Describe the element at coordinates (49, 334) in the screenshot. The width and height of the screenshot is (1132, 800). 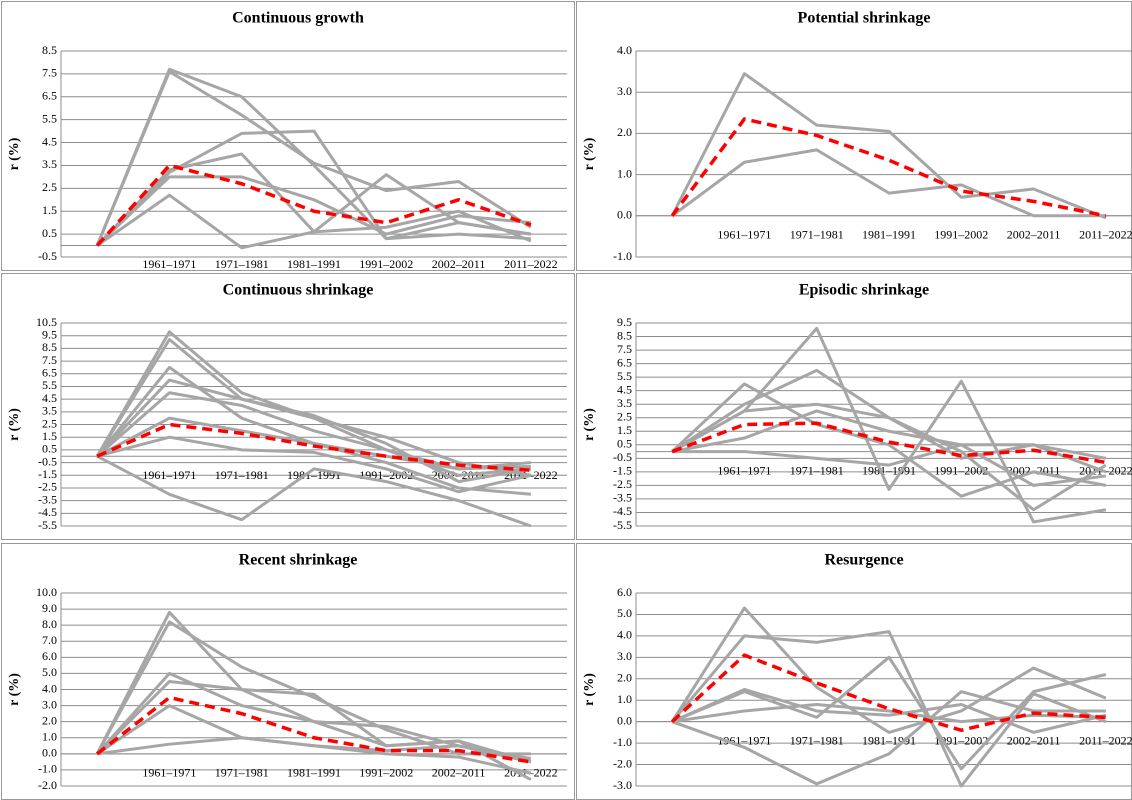
I see `y-tick-label: 9.5` at that location.